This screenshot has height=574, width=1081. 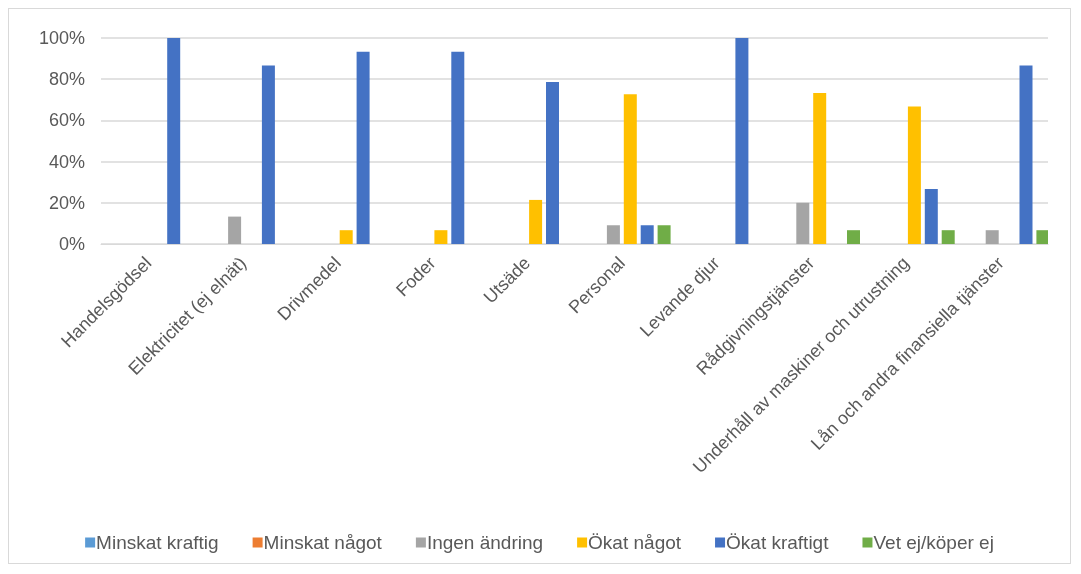 I want to click on y-tick-label: 100%, so click(x=61, y=38).